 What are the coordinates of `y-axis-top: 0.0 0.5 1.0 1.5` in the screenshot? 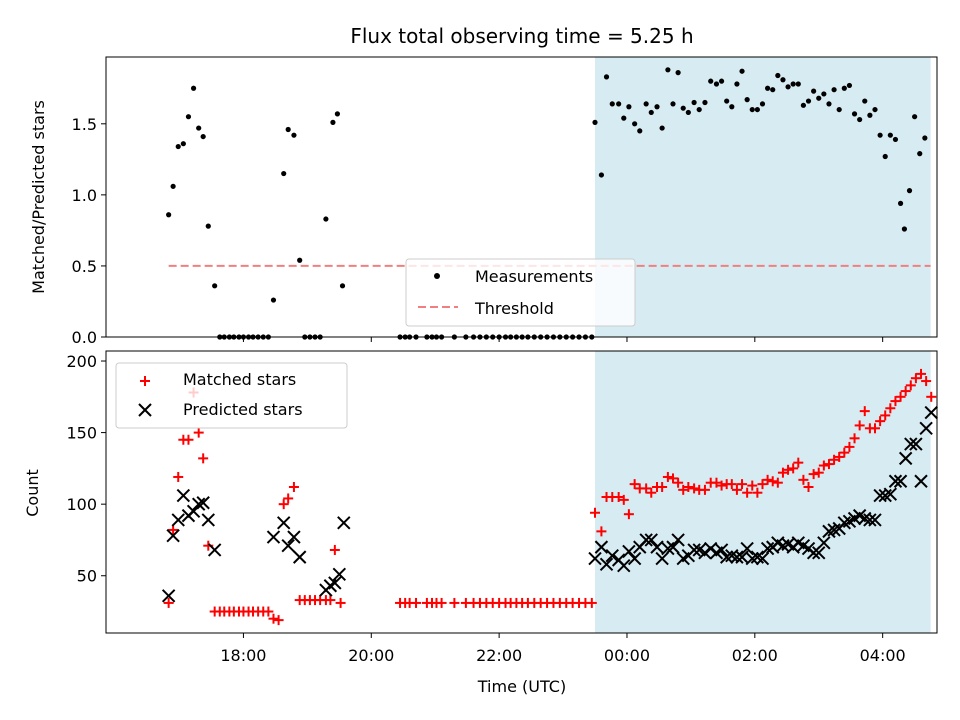 It's located at (89, 231).